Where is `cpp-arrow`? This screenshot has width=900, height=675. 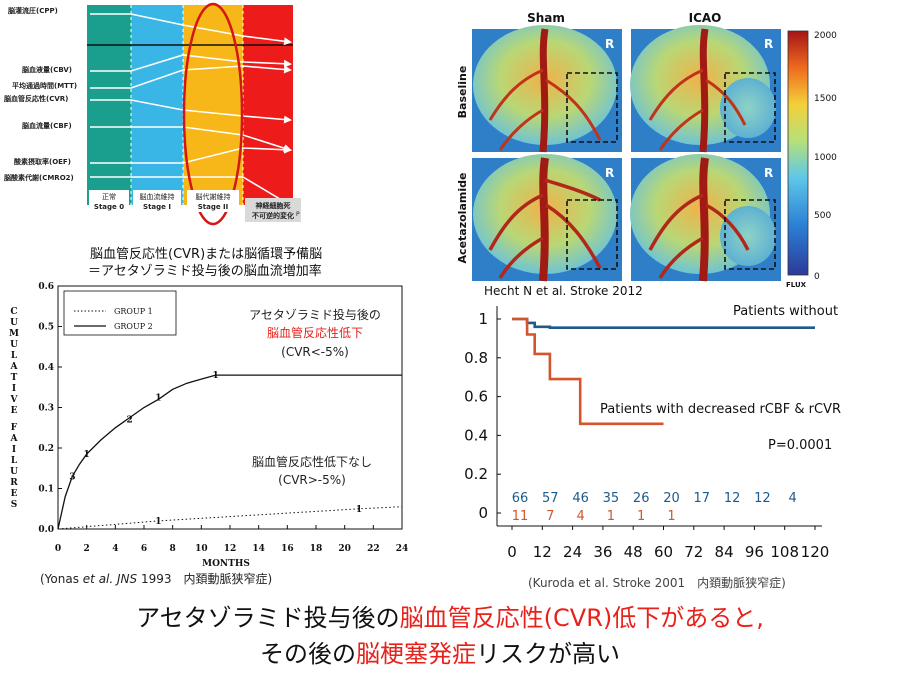
cpp-arrow is located at coordinates (191, 29).